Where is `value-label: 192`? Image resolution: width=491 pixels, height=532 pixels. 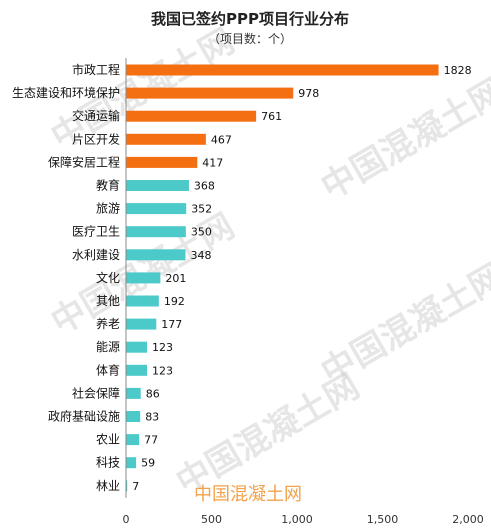
value-label: 192 is located at coordinates (174, 301).